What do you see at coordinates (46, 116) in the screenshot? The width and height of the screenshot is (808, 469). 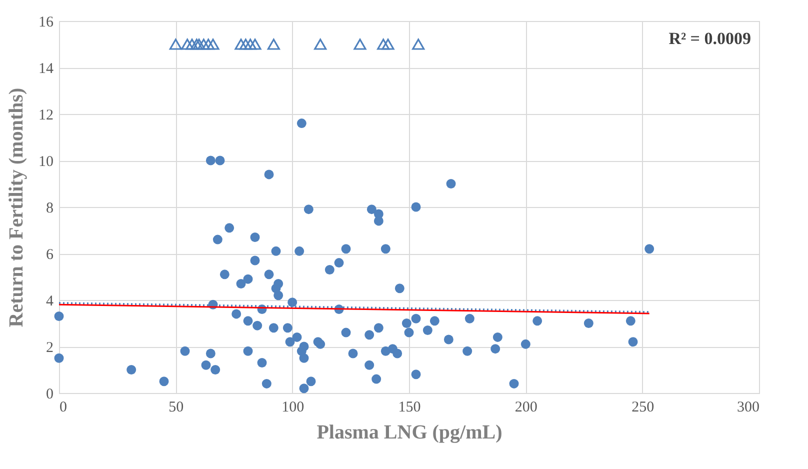 I see `y-tick-label: 12` at bounding box center [46, 116].